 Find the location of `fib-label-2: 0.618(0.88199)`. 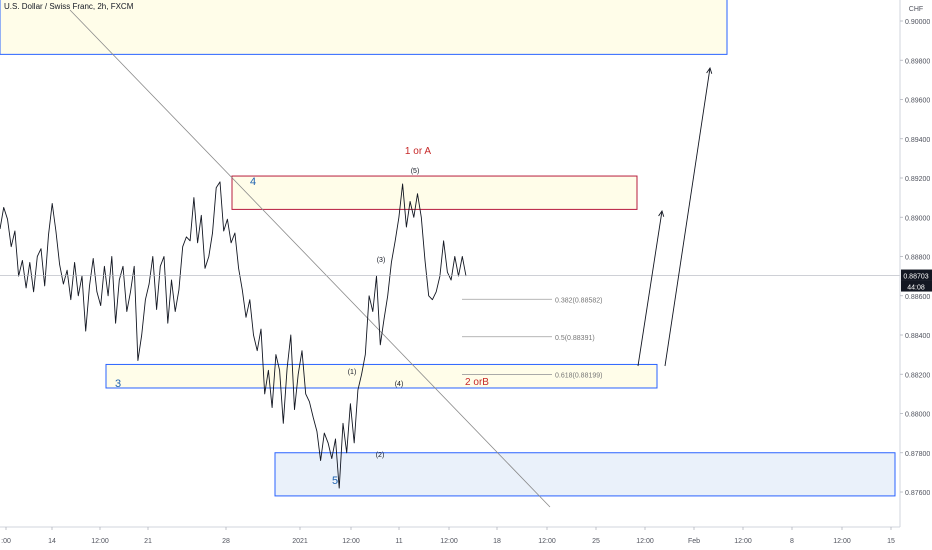

fib-label-2: 0.618(0.88199) is located at coordinates (578, 375).